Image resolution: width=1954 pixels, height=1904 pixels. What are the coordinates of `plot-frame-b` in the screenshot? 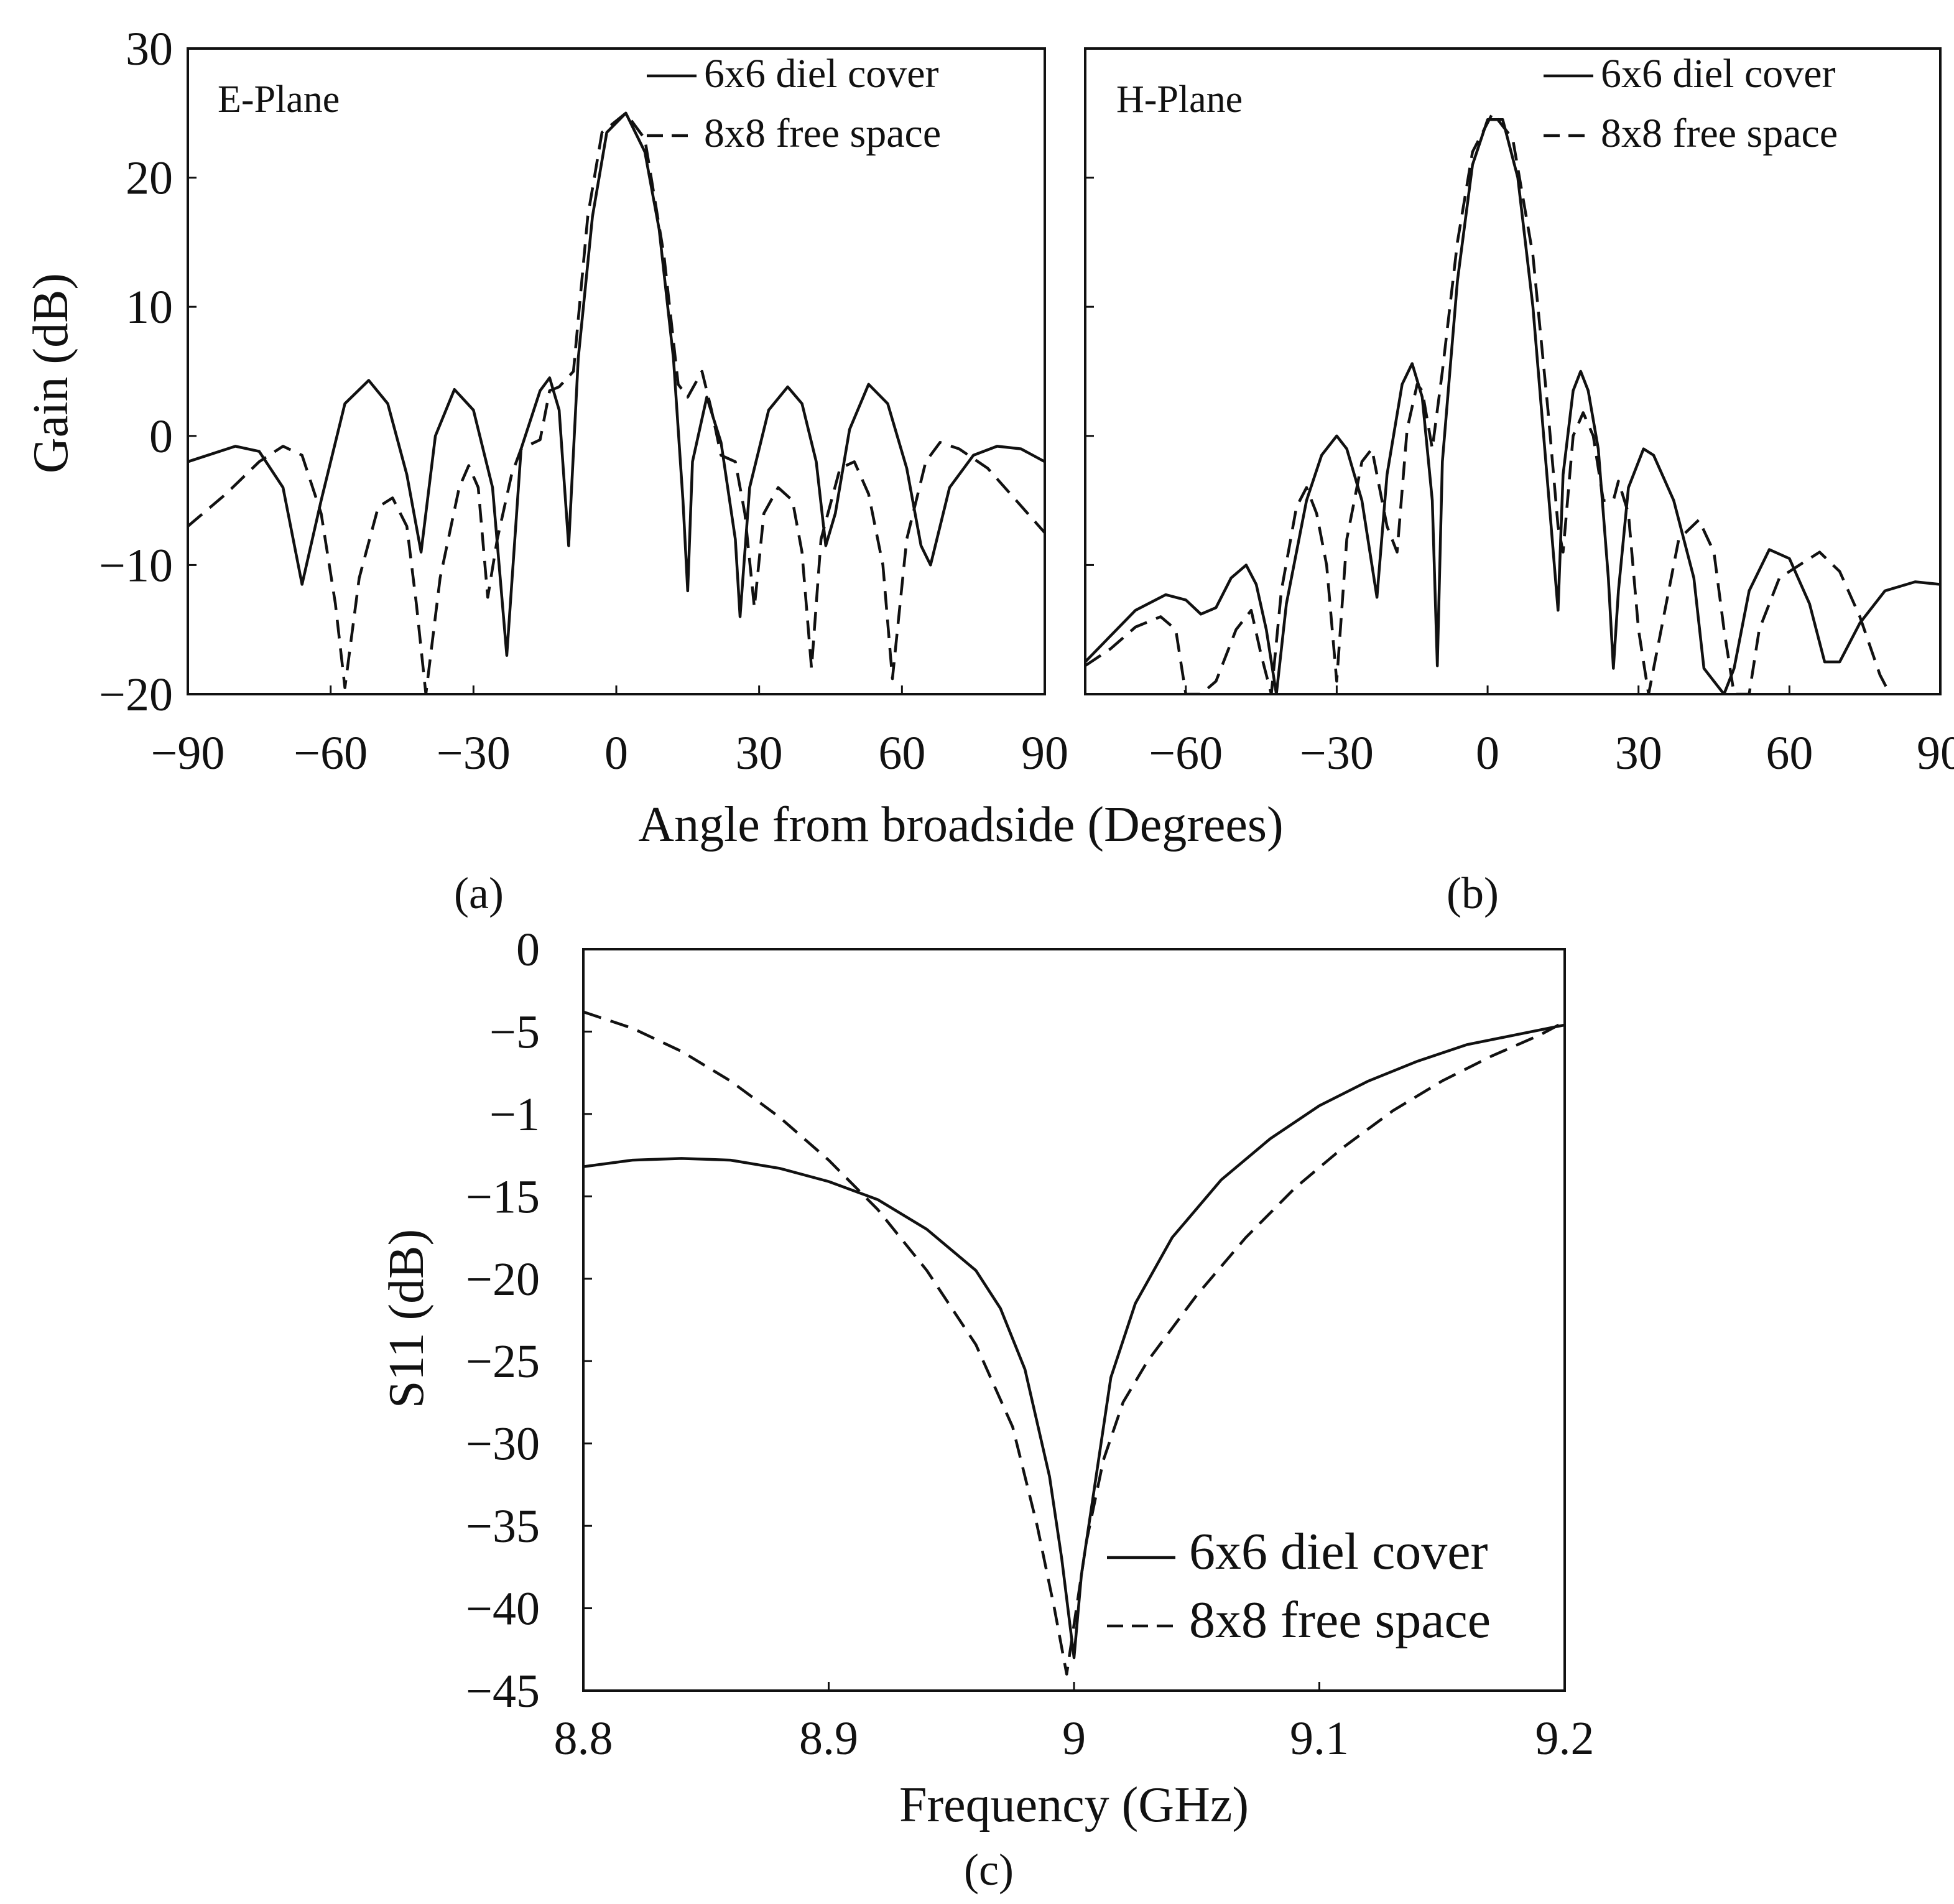 It's located at (1513, 371).